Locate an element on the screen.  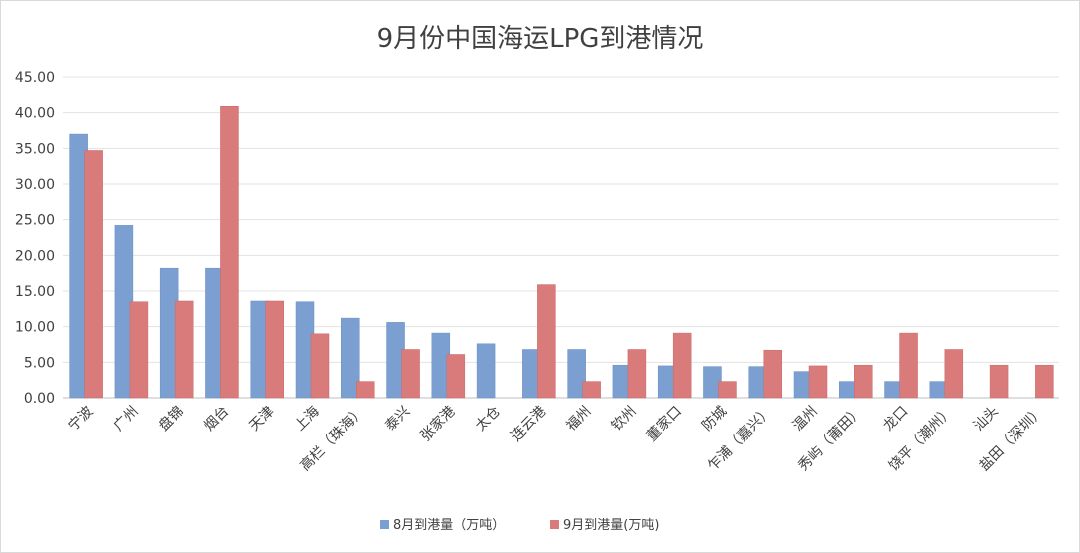
x-tick-label: 盘锦 is located at coordinates (171, 419).